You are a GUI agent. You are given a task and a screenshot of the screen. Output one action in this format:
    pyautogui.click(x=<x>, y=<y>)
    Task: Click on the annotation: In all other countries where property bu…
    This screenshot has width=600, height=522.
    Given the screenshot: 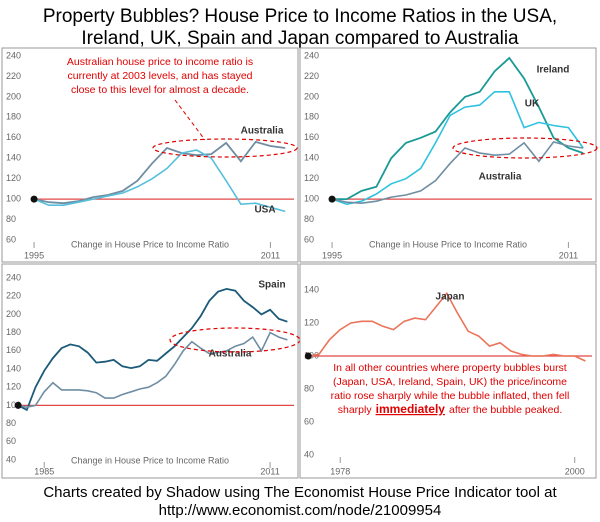 What is the action you would take?
    pyautogui.click(x=450, y=368)
    